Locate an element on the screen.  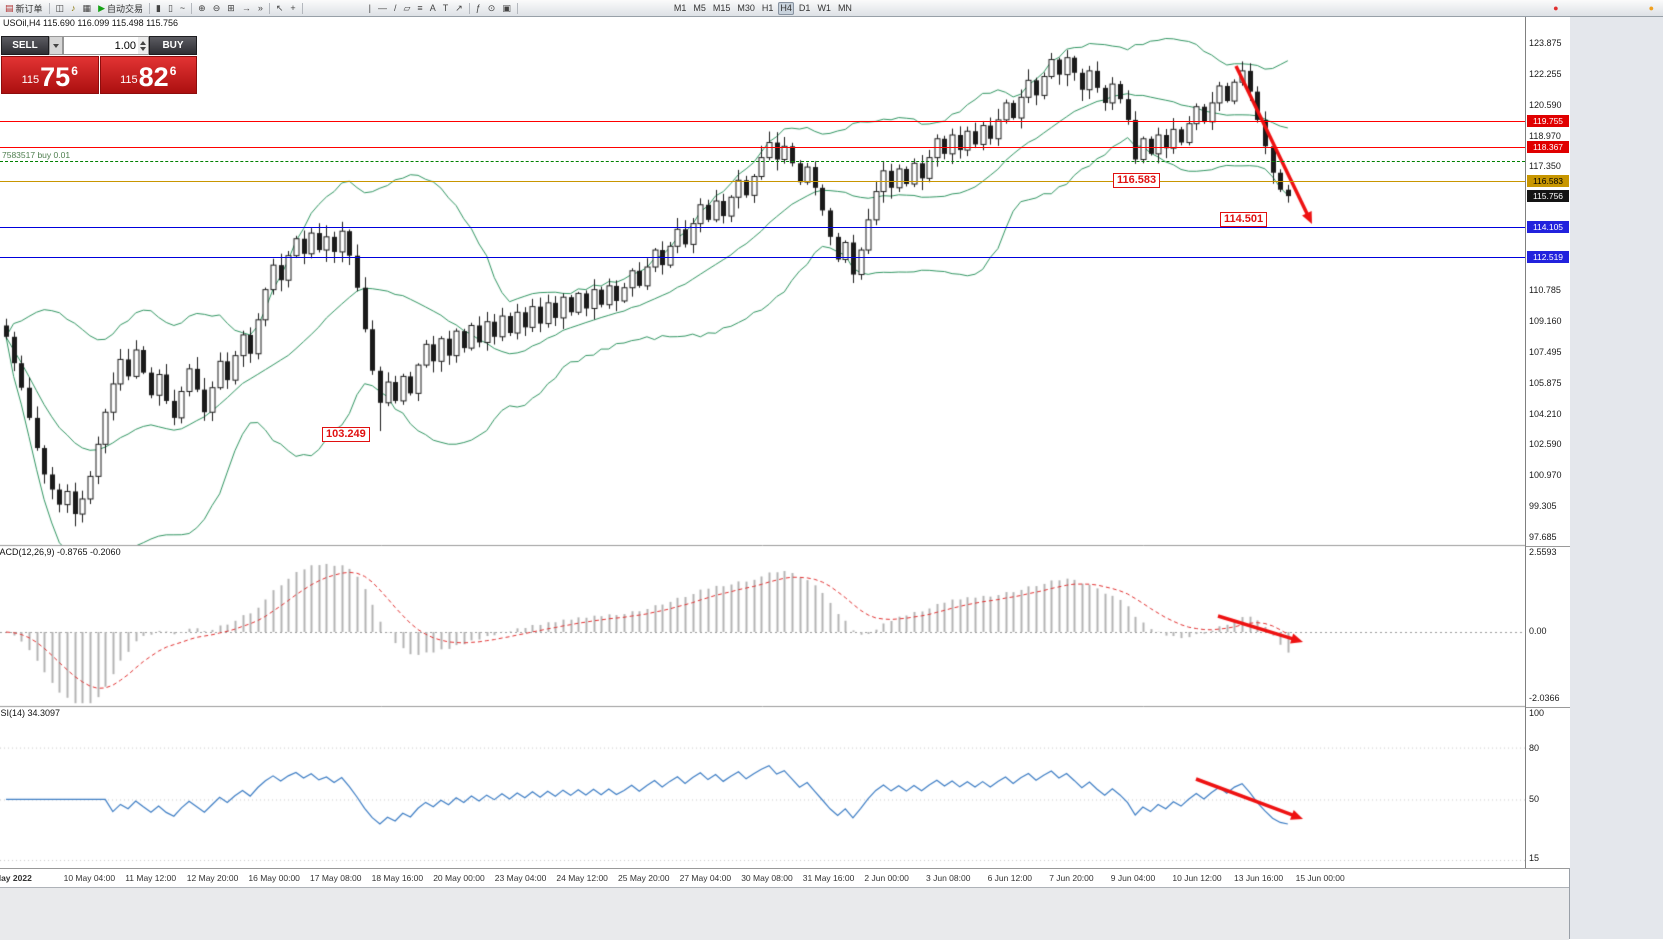
time-label: May 2022 is located at coordinates (16, 878).